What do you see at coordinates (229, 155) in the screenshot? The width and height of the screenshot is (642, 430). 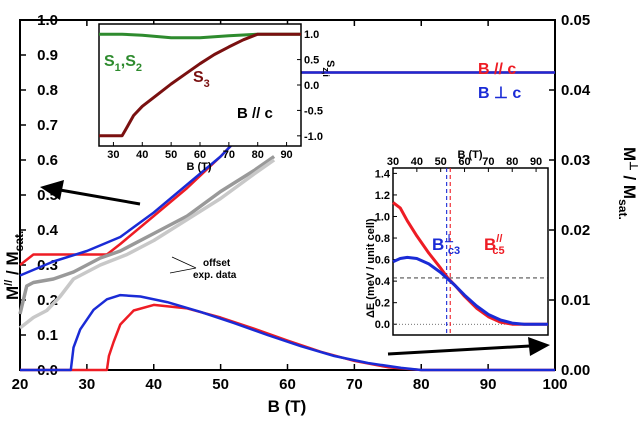 I see `inset-top-x-tick-label: 70` at bounding box center [229, 155].